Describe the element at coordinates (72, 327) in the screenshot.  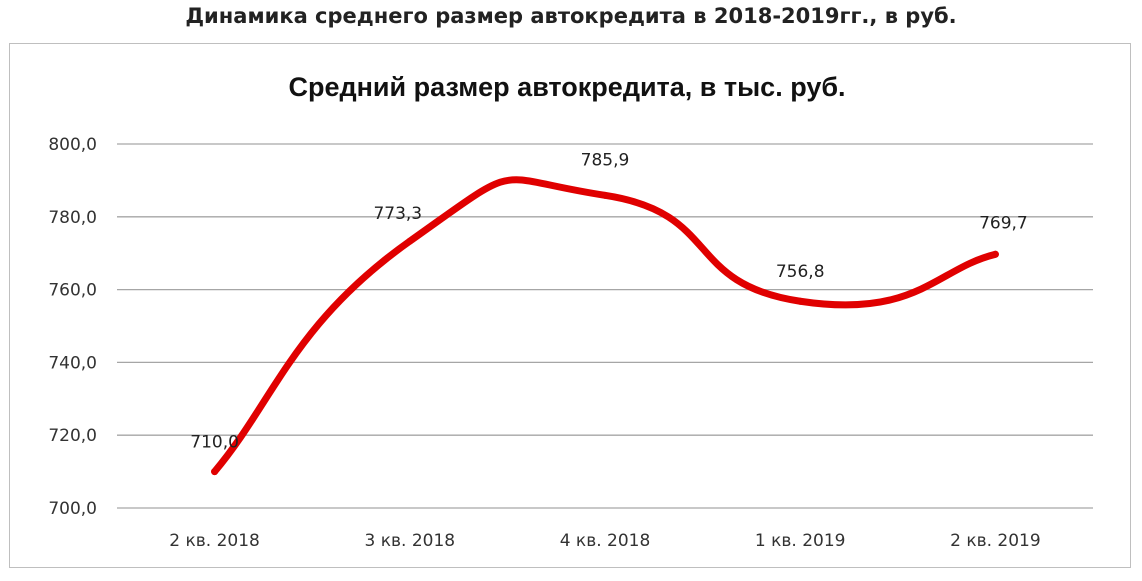
I see `y-axis: 700,0 720,0 740,0 760,0 780,0 800,0` at that location.